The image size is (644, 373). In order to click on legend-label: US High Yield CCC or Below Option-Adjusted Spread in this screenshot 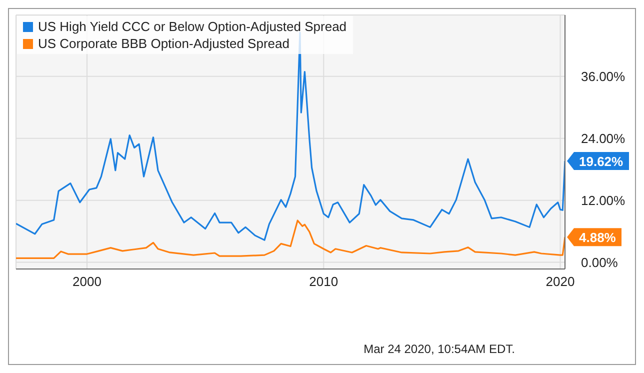, I will do `click(192, 26)`.